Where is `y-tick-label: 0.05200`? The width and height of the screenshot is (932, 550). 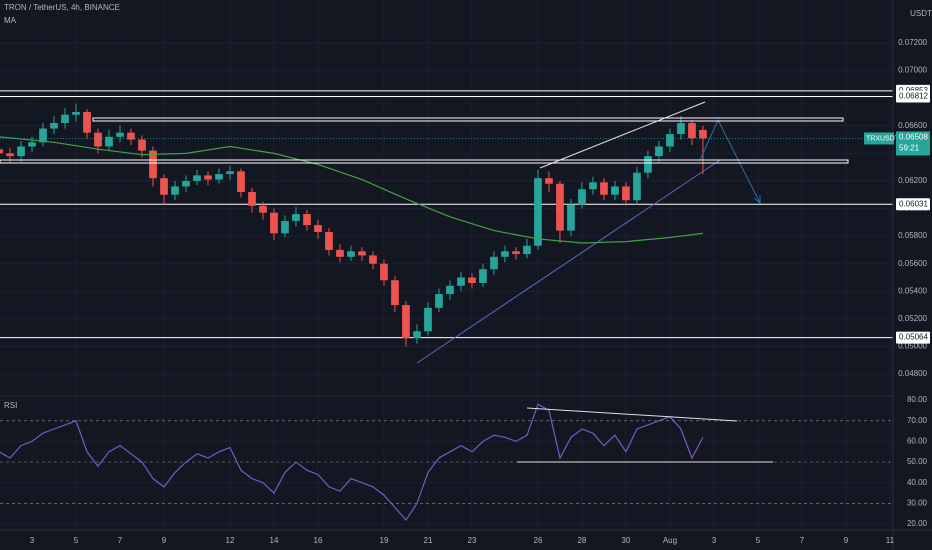
y-tick-label: 0.05200 is located at coordinates (912, 318).